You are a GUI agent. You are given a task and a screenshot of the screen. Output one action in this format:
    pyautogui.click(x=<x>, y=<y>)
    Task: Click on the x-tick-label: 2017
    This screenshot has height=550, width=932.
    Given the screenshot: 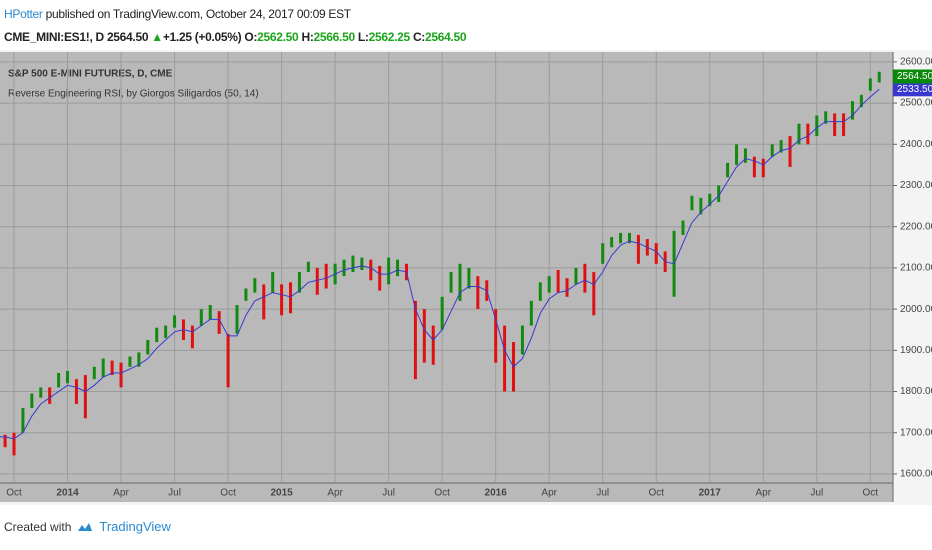 What is the action you would take?
    pyautogui.click(x=710, y=493)
    